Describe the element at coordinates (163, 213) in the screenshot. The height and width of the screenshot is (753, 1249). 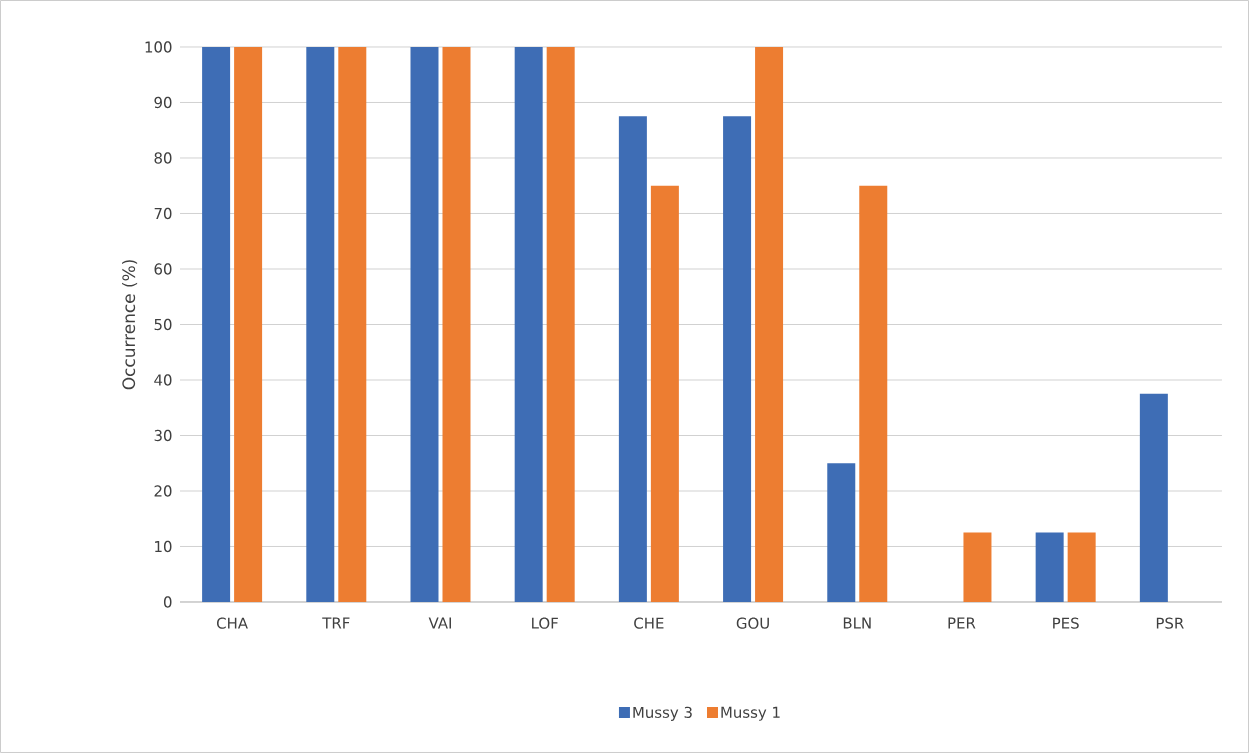
I see `y-tick-label: 70` at that location.